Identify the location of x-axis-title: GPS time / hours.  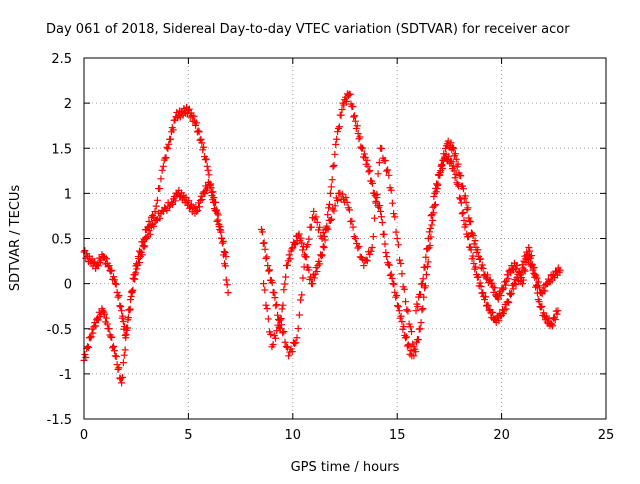
(345, 467).